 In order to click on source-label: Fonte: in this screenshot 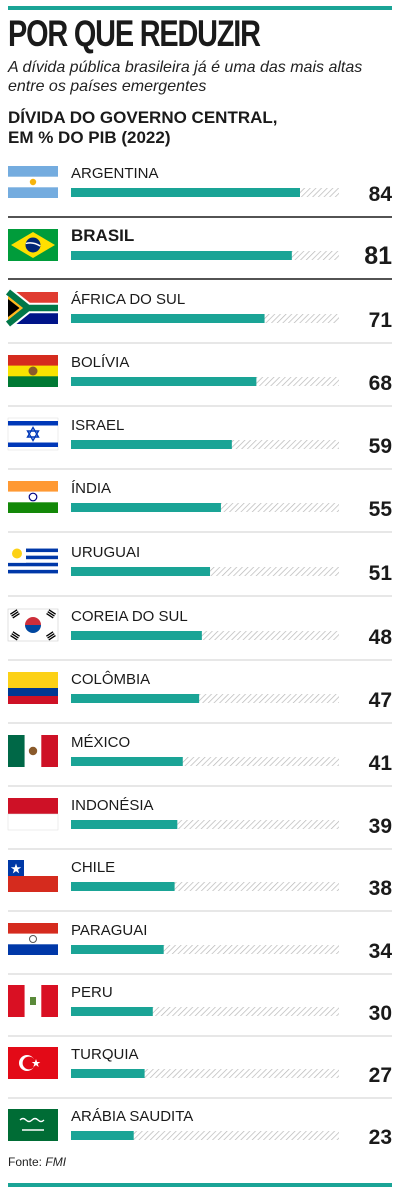, I will do `click(25, 1162)`.